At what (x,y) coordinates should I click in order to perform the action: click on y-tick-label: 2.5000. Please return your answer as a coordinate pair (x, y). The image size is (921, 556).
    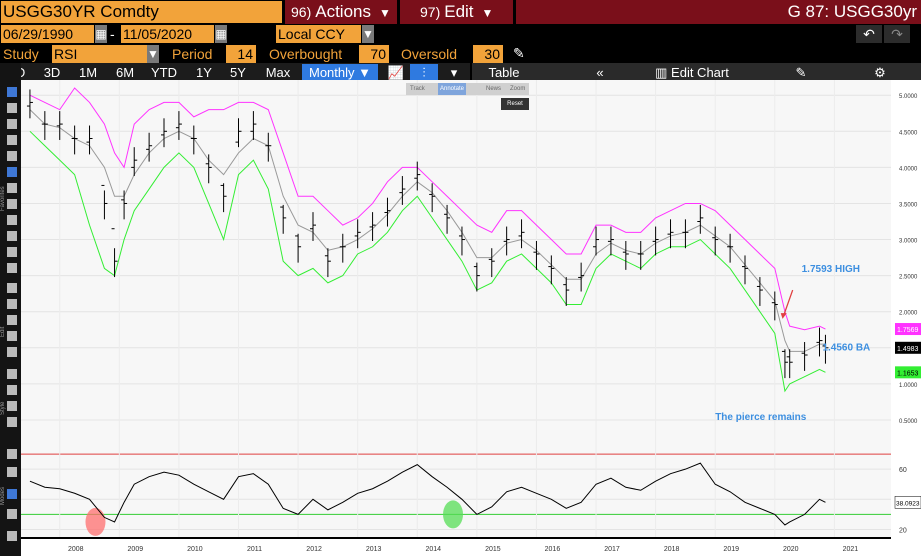
    Looking at the image, I should click on (908, 278).